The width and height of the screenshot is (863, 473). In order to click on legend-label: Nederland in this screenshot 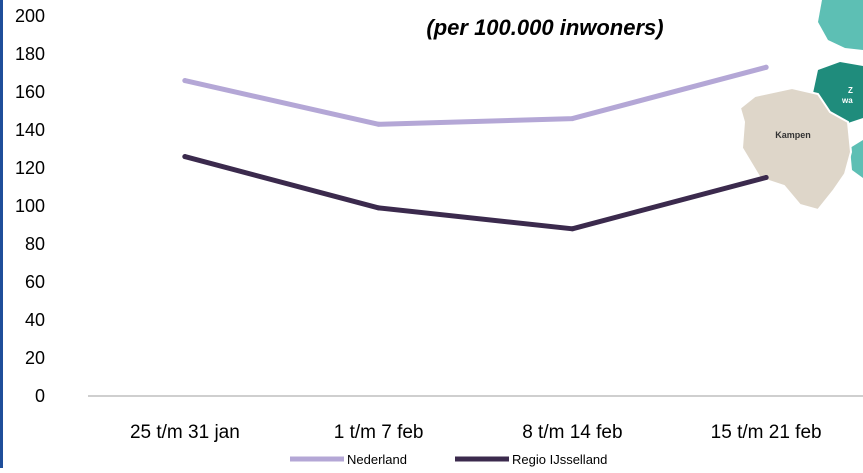, I will do `click(377, 459)`.